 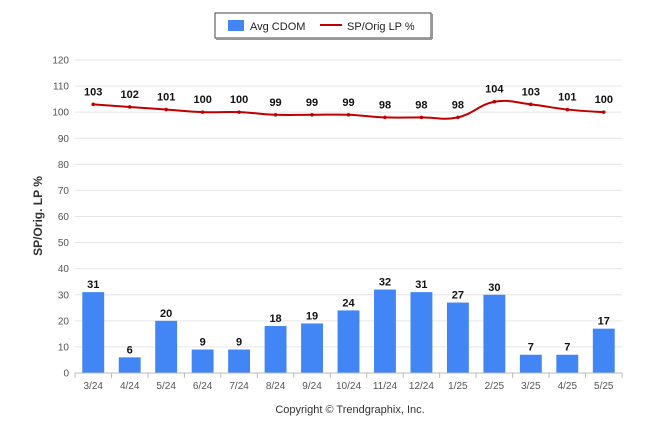 I want to click on bar-value-label: 27, so click(x=458, y=296).